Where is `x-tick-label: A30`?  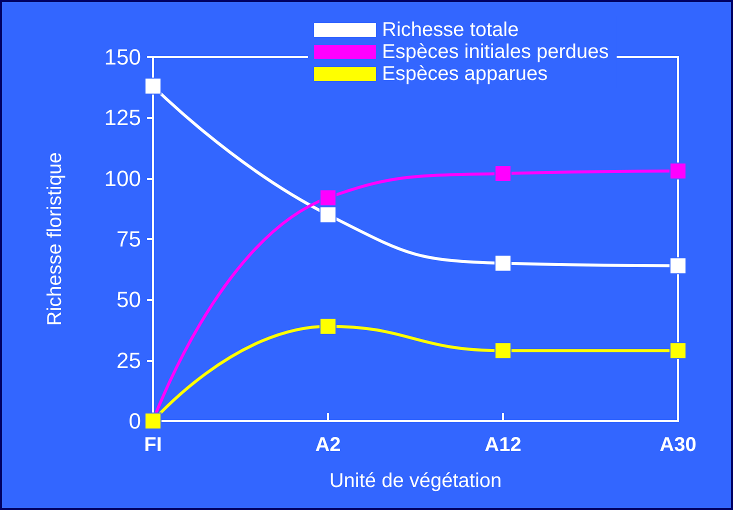 x-tick-label: A30 is located at coordinates (678, 445).